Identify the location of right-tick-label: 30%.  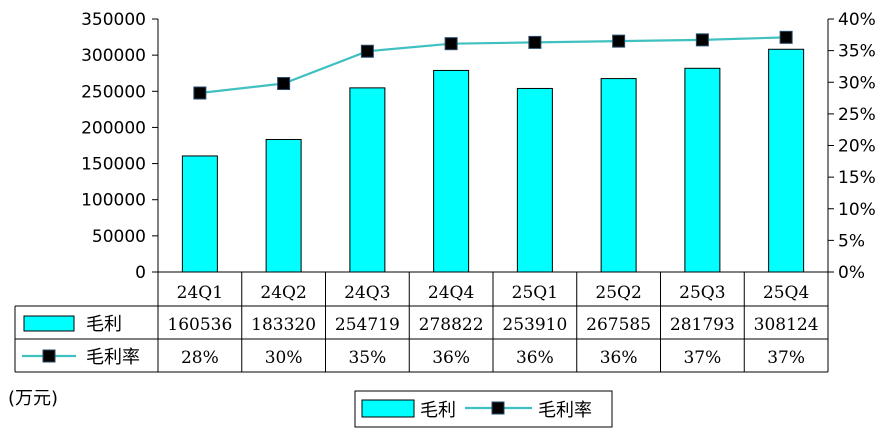
(857, 83).